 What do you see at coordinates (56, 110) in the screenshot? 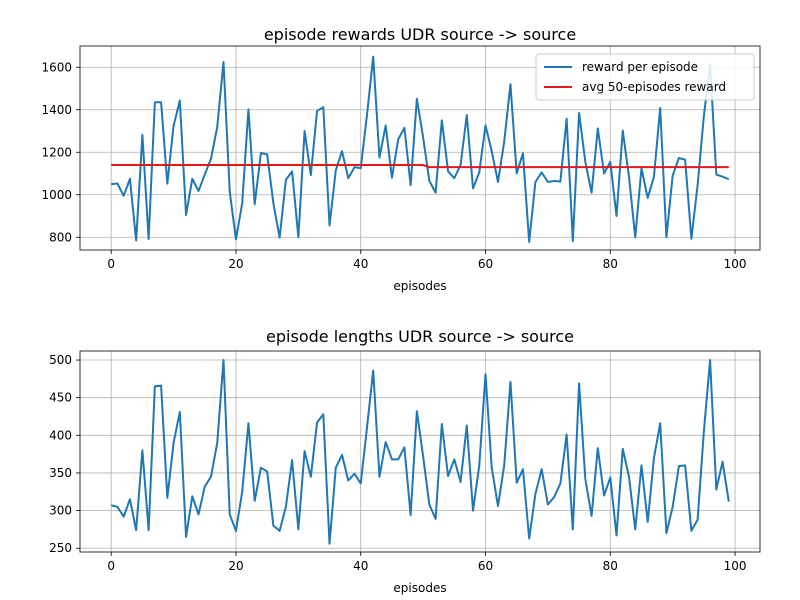
I see `rewards-y-tick-label: 1400` at bounding box center [56, 110].